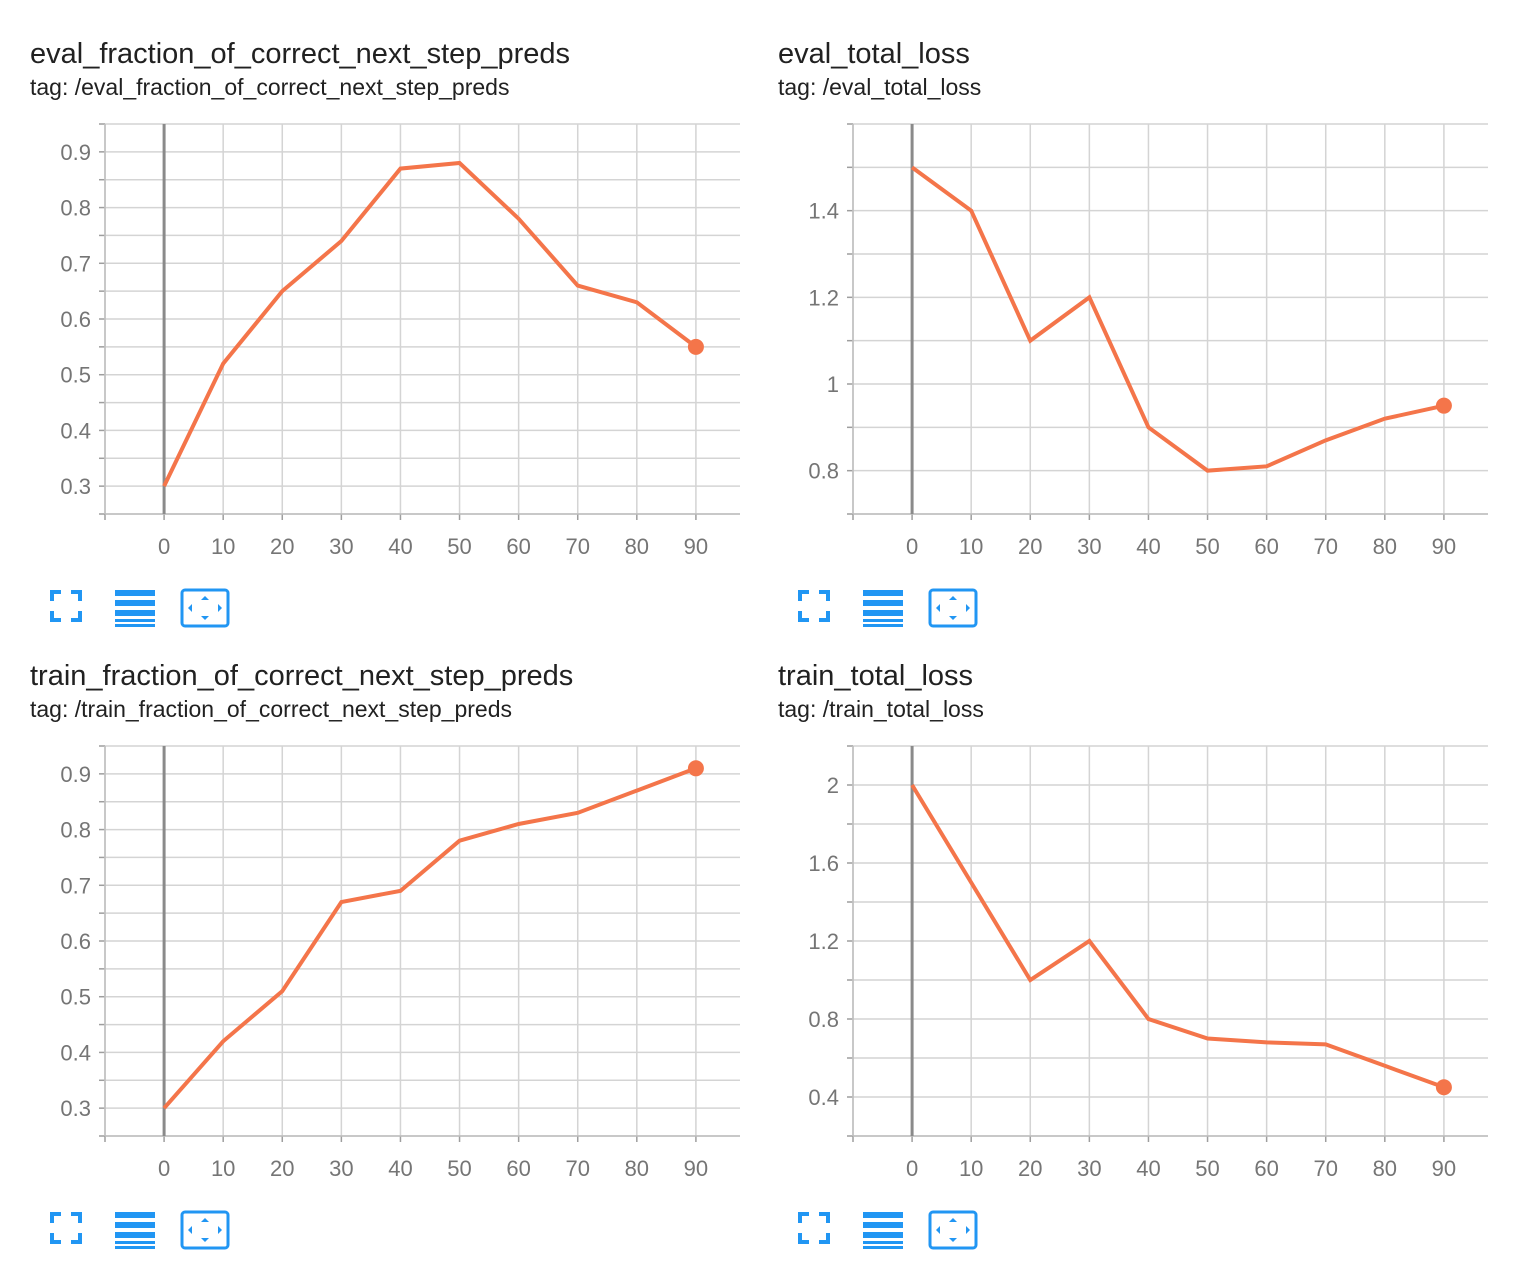 Image resolution: width=1540 pixels, height=1264 pixels. What do you see at coordinates (823, 211) in the screenshot?
I see `y-tick-label: 1.4` at bounding box center [823, 211].